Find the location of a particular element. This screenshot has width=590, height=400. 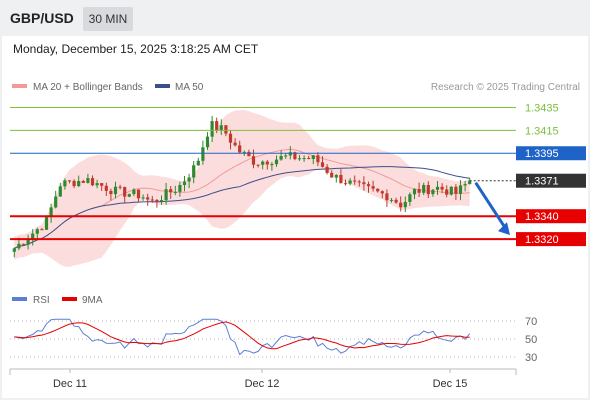

level-tag-pivot is located at coordinates (551, 153).